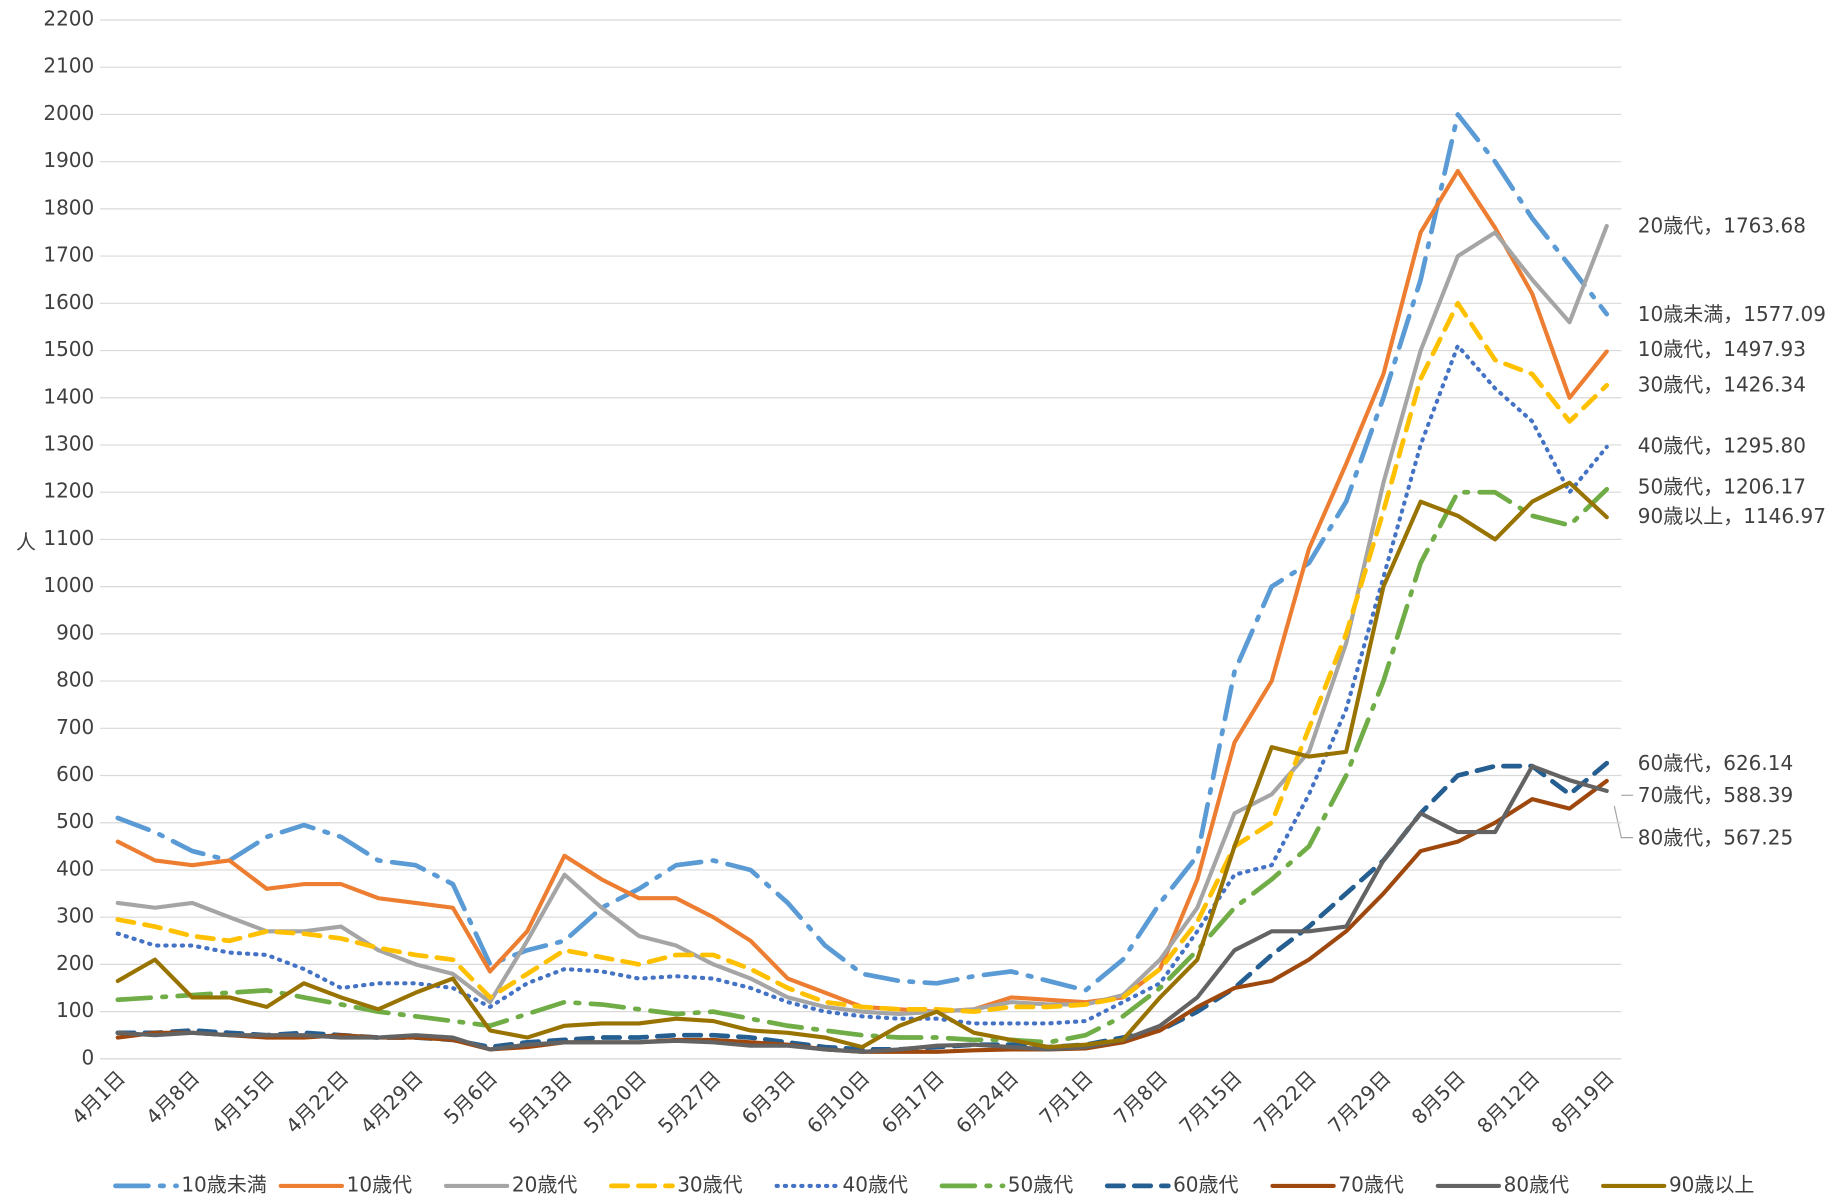 The width and height of the screenshot is (1845, 1200). Describe the element at coordinates (68, 160) in the screenshot. I see `y-tick-label: 1900` at that location.